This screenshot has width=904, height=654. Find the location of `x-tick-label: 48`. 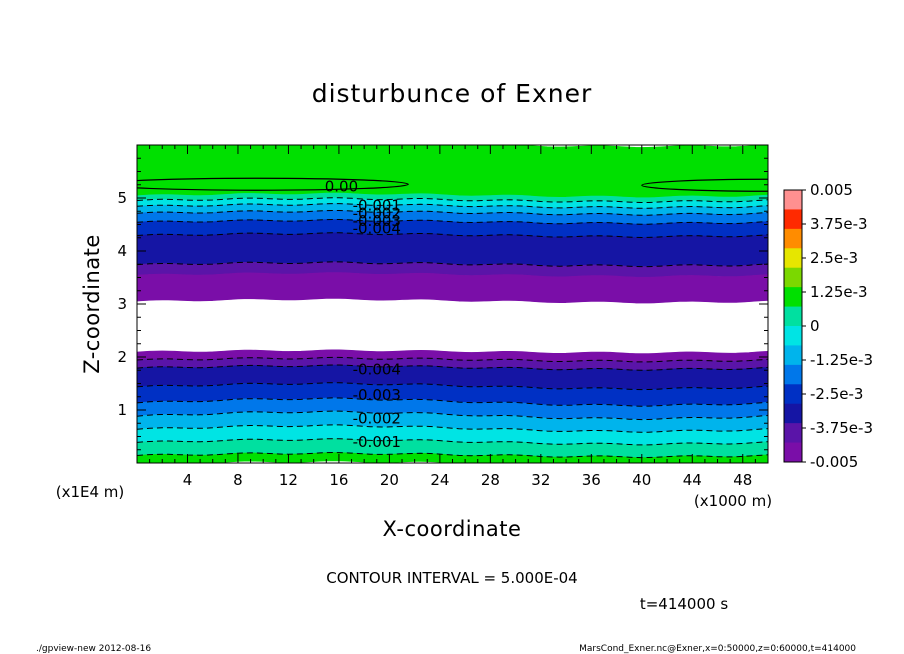

x-tick-label: 48 is located at coordinates (742, 480).